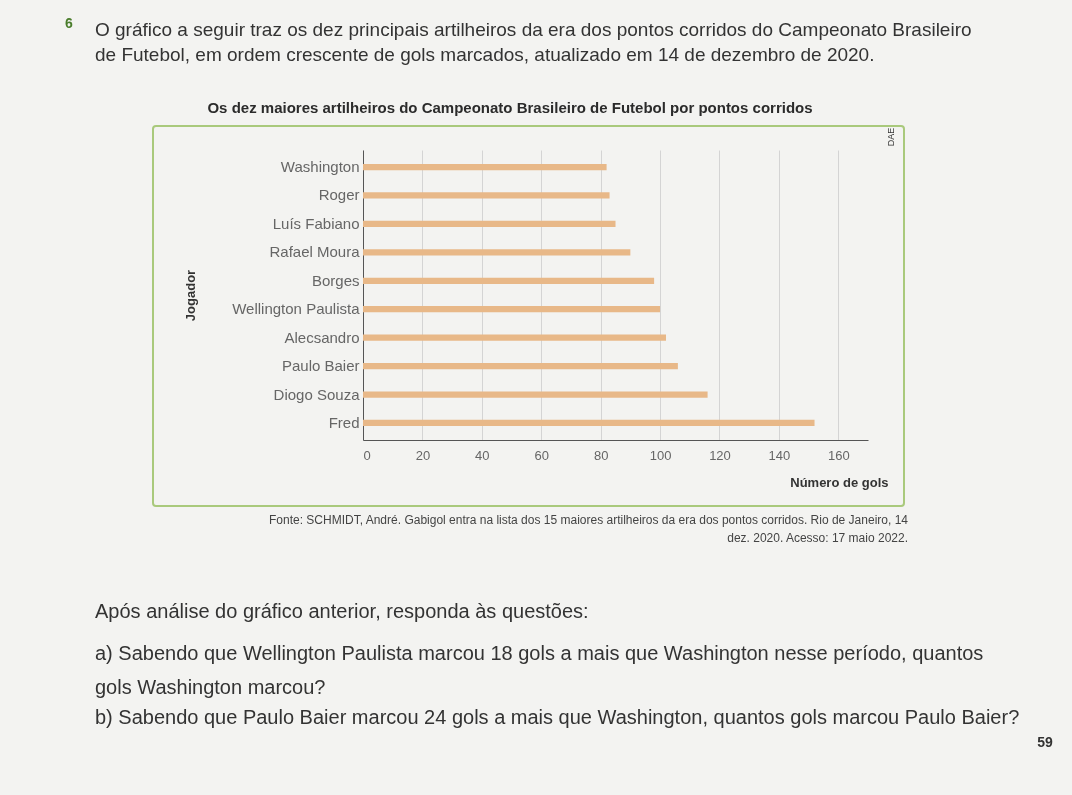  I want to click on y-tick-label: Borges, so click(335, 280).